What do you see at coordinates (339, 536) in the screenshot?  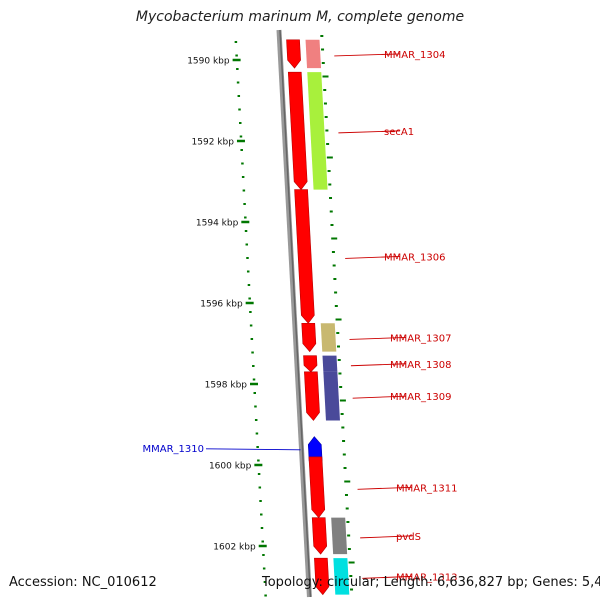 I see `cog-block-pvdS` at bounding box center [339, 536].